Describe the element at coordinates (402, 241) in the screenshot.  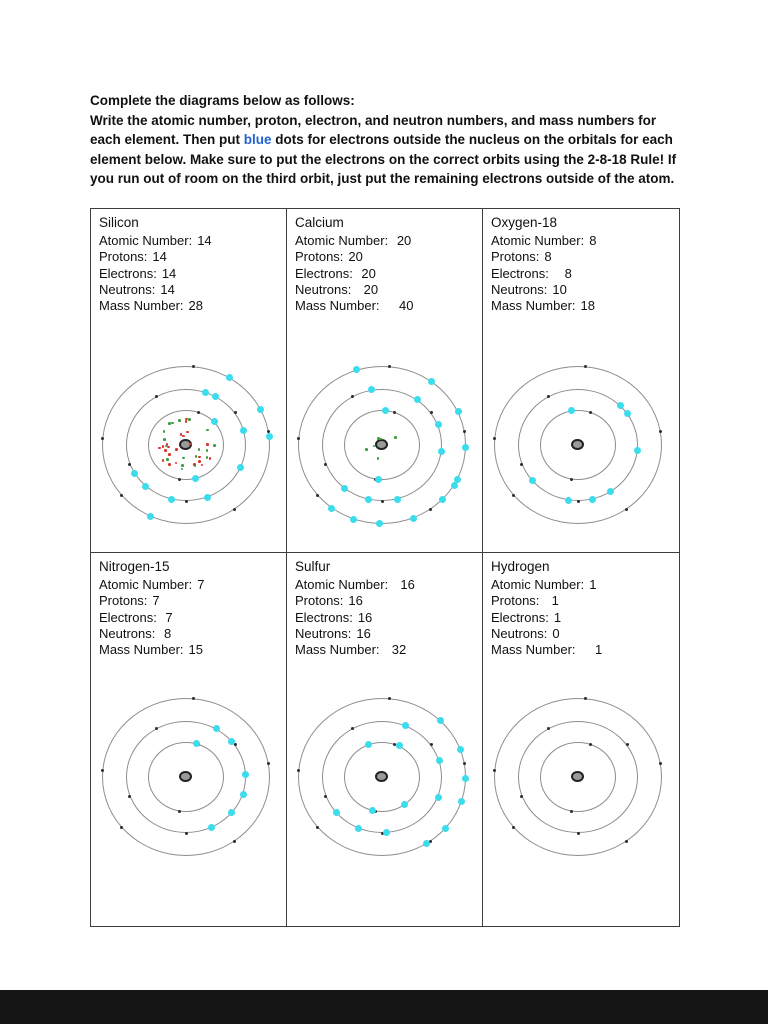
I see `atomic-number-value: 20` at that location.